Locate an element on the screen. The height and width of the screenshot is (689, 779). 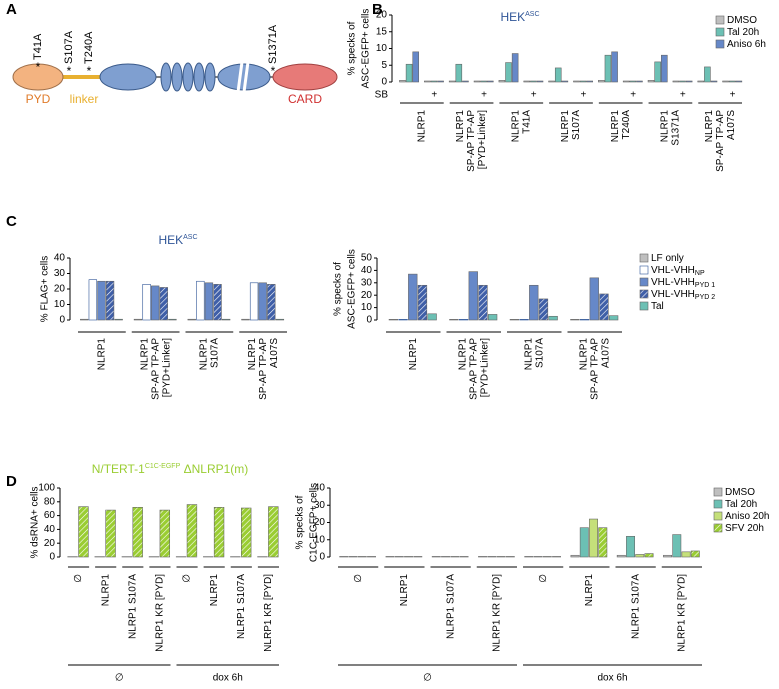
legend-label: VHL-VHHPYD 1 is located at coordinates (683, 283).